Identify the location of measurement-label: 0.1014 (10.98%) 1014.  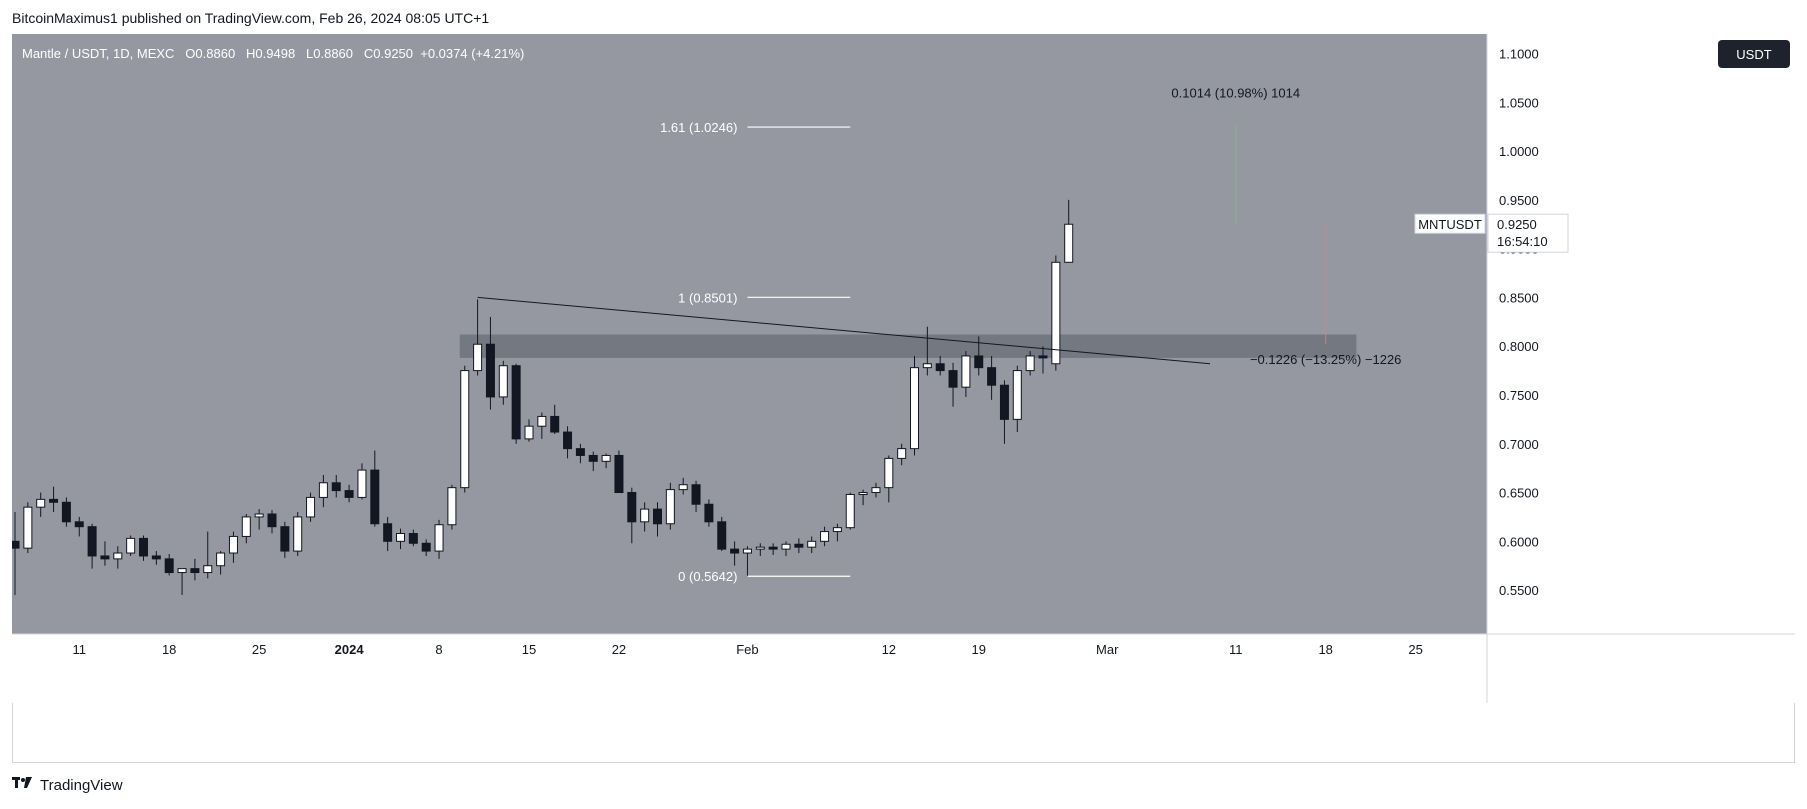
(1235, 92).